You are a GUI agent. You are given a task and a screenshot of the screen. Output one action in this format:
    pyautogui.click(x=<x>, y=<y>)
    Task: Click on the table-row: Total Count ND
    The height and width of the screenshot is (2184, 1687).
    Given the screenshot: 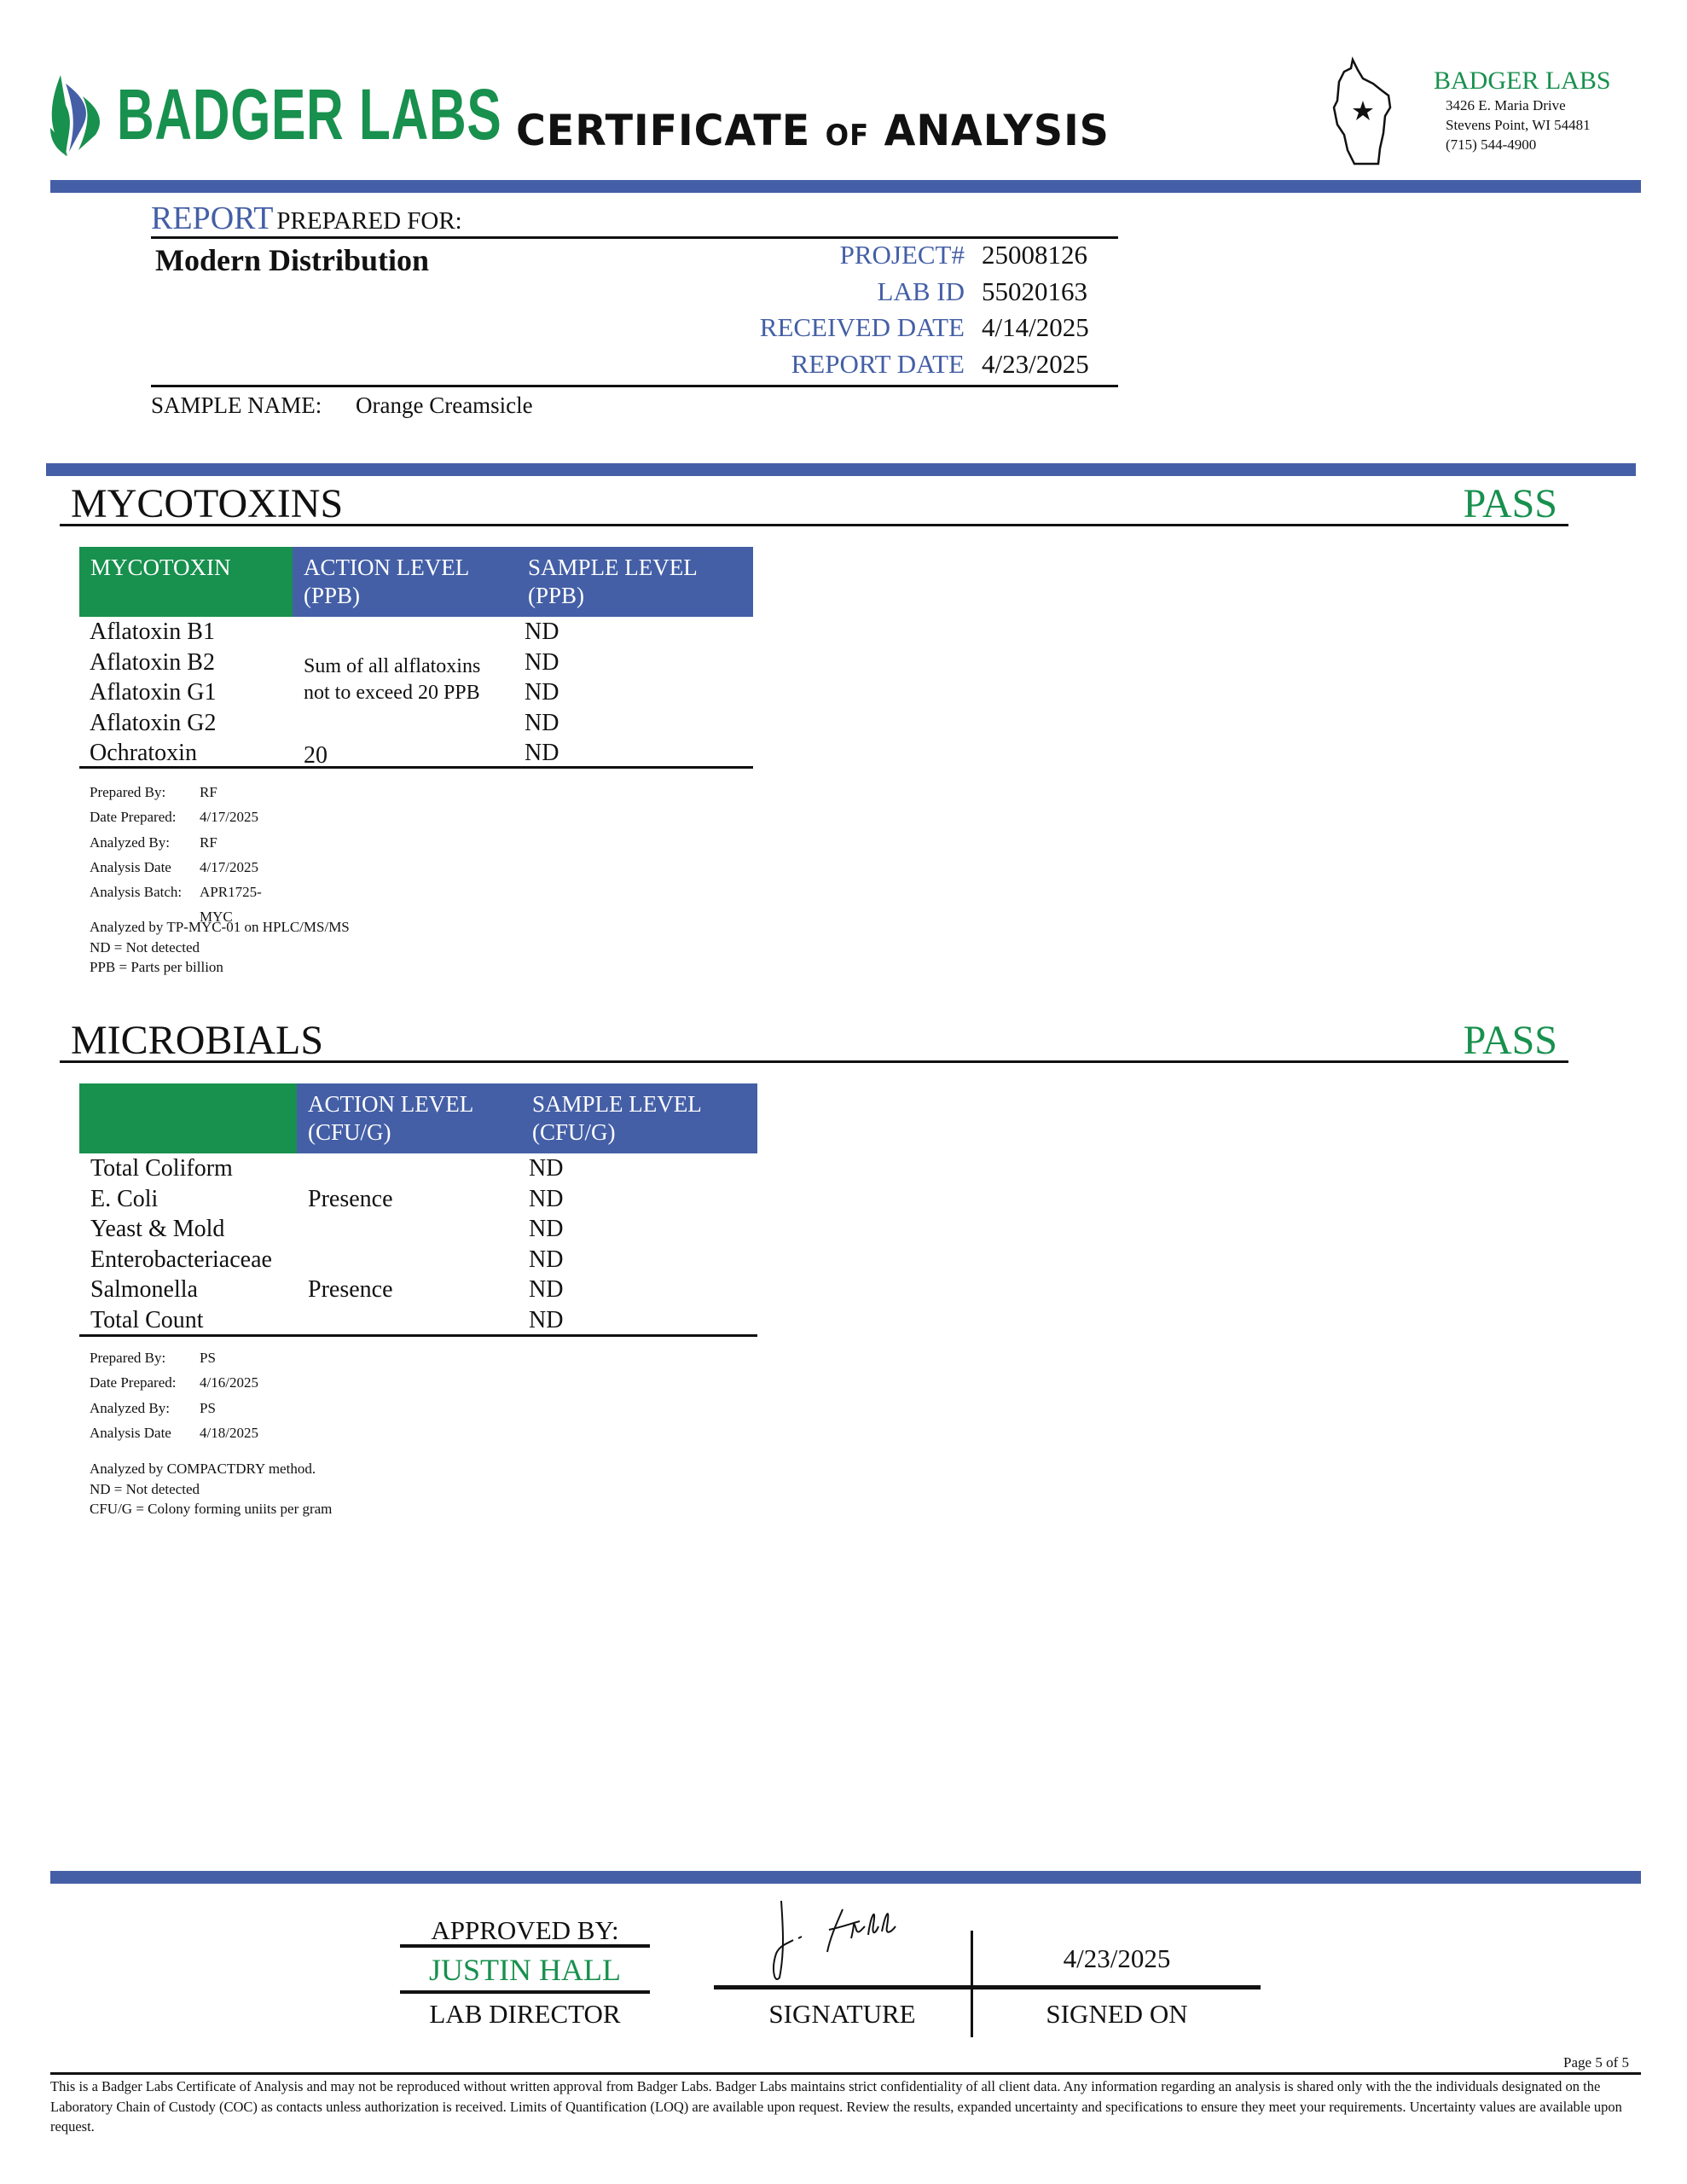 What is the action you would take?
    pyautogui.click(x=327, y=1320)
    